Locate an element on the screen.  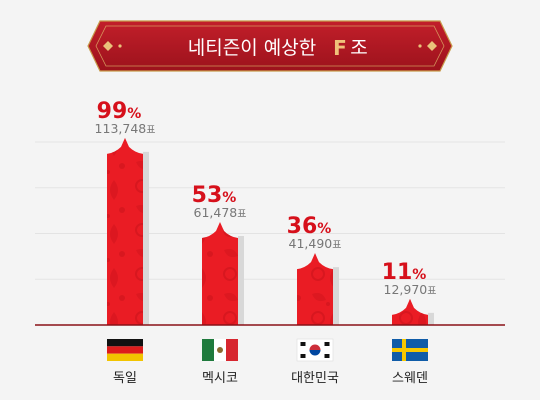
group-suffix: 조 is located at coordinates (358, 48).